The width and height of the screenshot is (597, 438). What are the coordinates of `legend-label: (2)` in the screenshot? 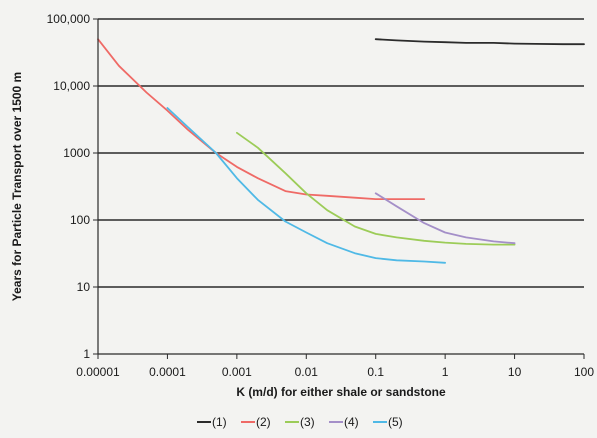 It's located at (263, 422).